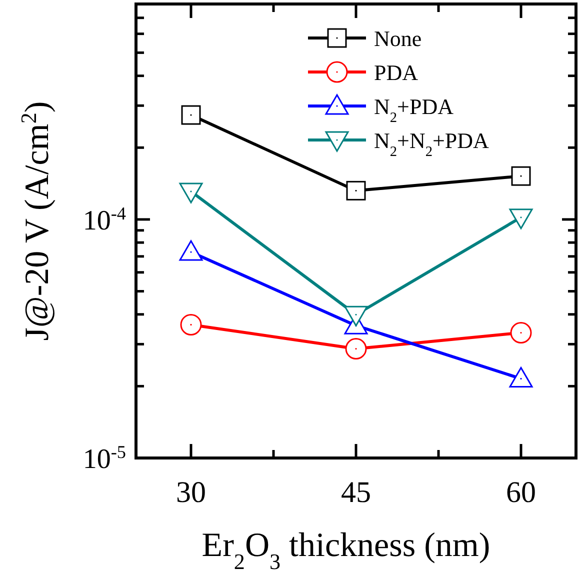 This screenshot has height=574, width=581. What do you see at coordinates (414, 110) in the screenshot?
I see `legend-label: N$_{2}$+PDA` at bounding box center [414, 110].